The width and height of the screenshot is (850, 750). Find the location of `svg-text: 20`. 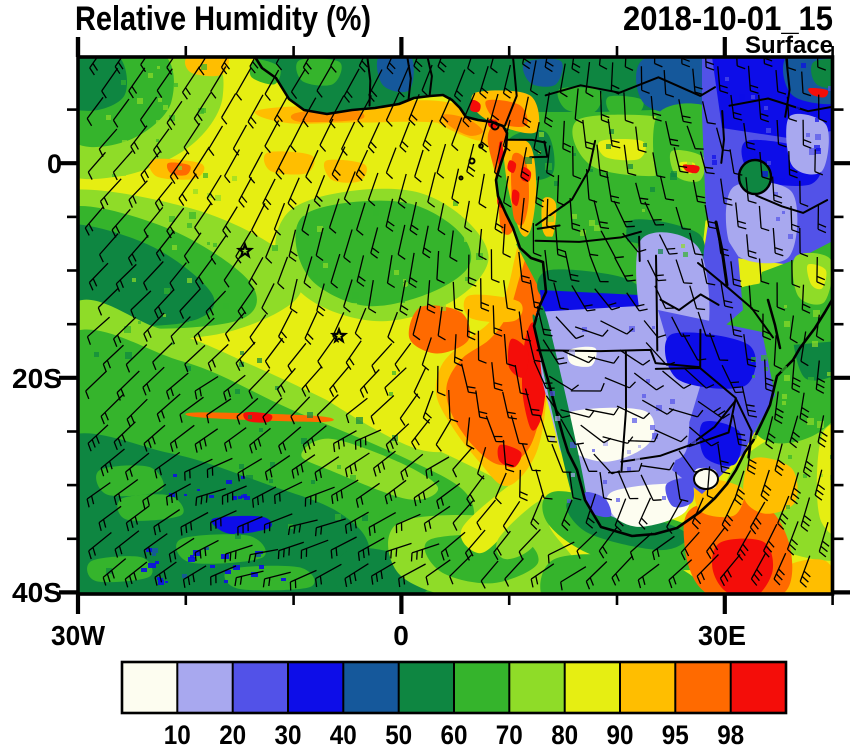

svg-text: 20 is located at coordinates (232, 735).